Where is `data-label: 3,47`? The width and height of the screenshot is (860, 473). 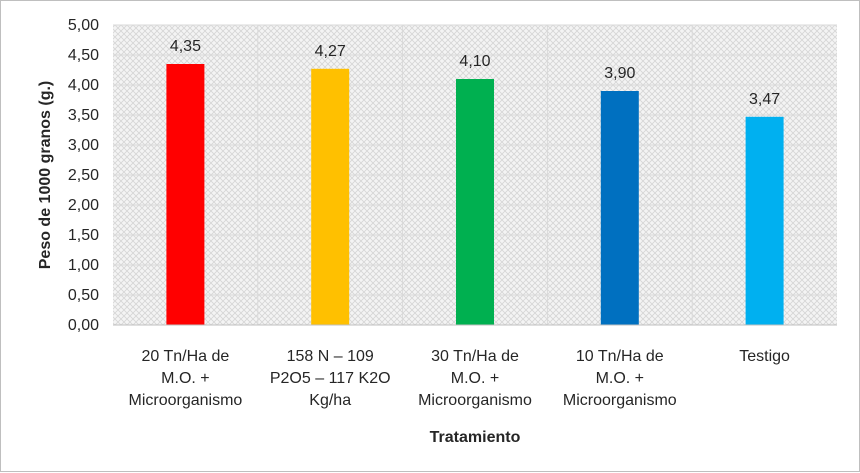 data-label: 3,47 is located at coordinates (764, 99).